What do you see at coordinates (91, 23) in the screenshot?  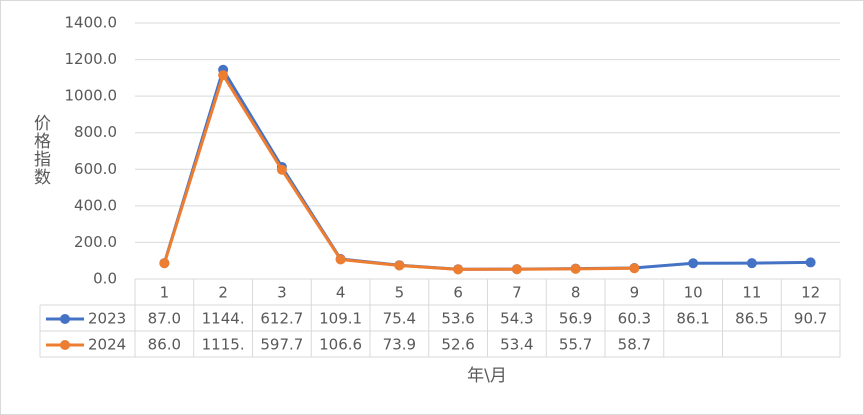 I see `y-tick-label: 1400.0` at bounding box center [91, 23].